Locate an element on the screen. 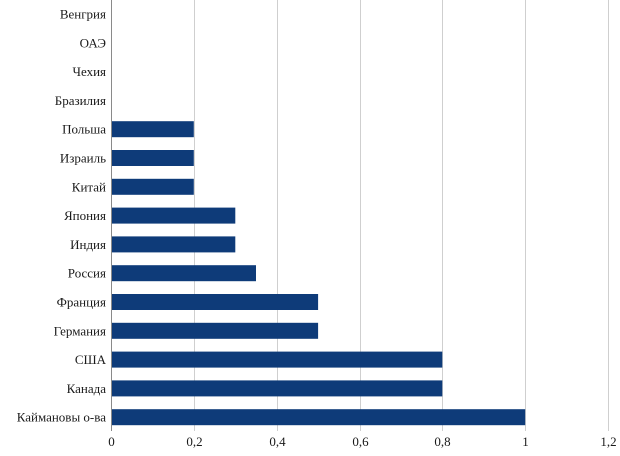 This screenshot has height=456, width=620. x-tick-labels: 0 0,2 0,4 0,6 0,8 1 1,2 is located at coordinates (362, 441).